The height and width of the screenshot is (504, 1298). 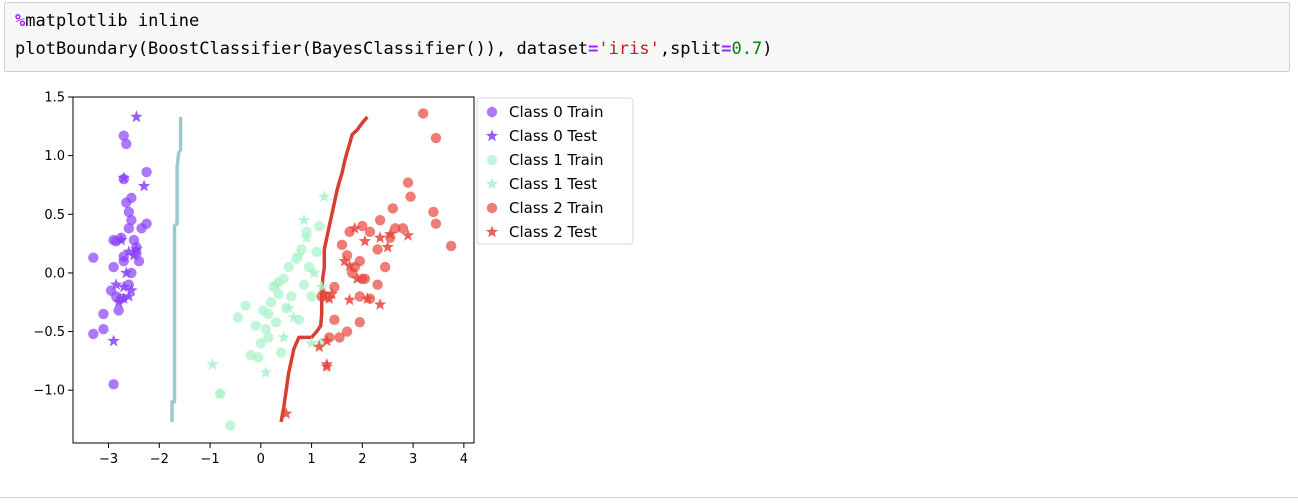 What do you see at coordinates (556, 160) in the screenshot?
I see `legend-label: Class 1 Train` at bounding box center [556, 160].